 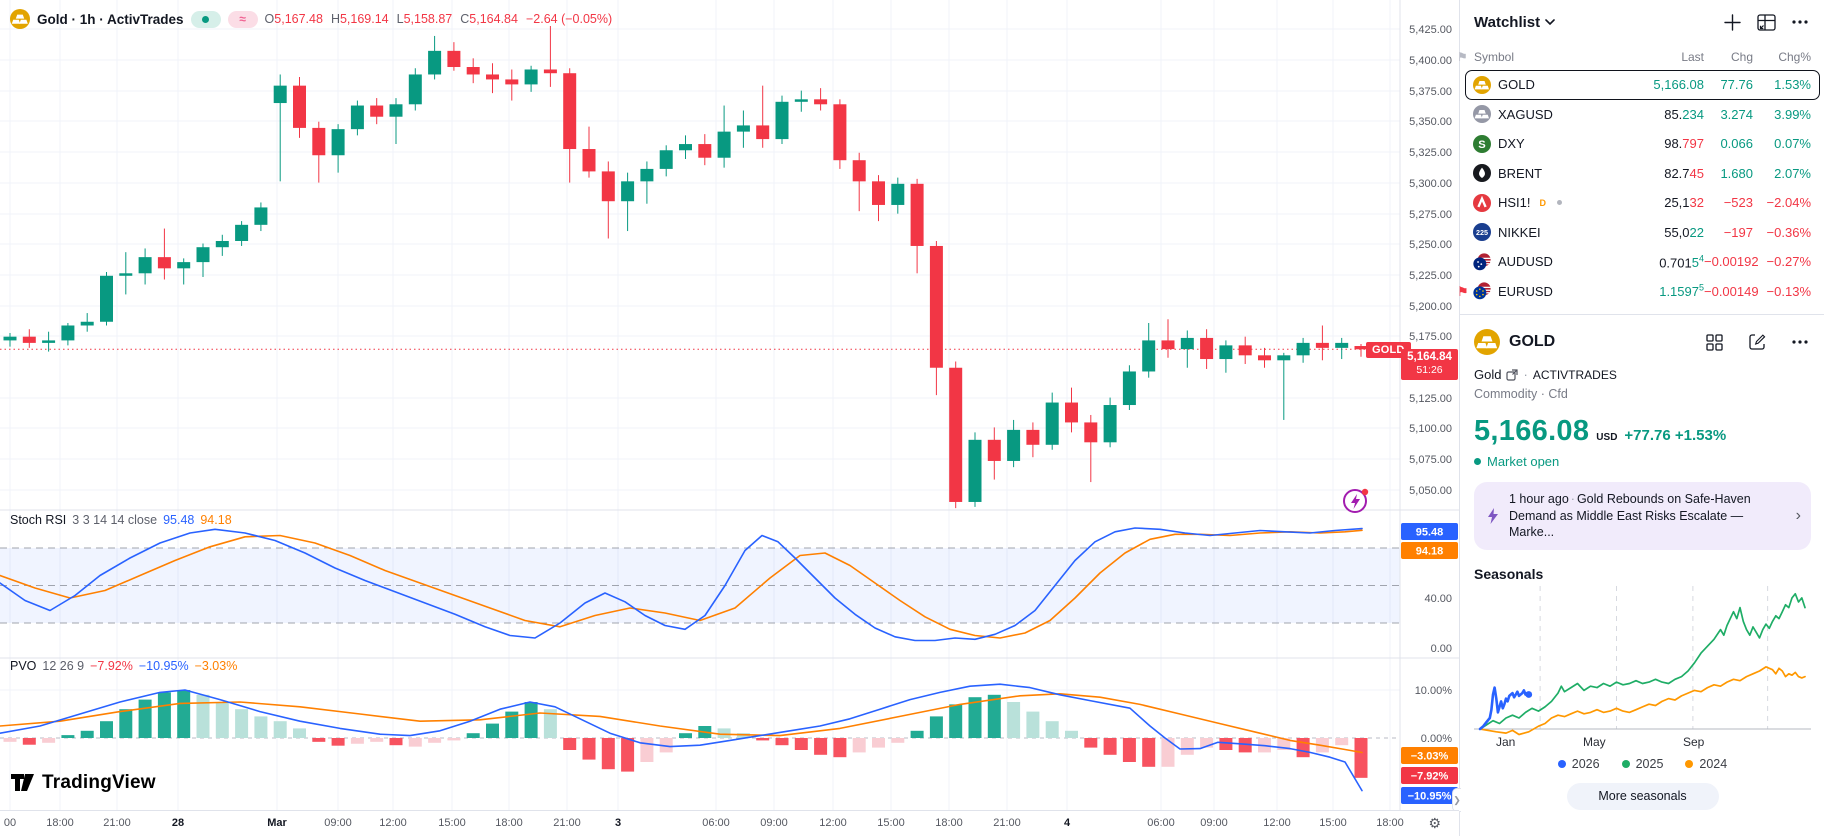 I want to click on change-pct-cell: 2.07%, so click(x=1792, y=173).